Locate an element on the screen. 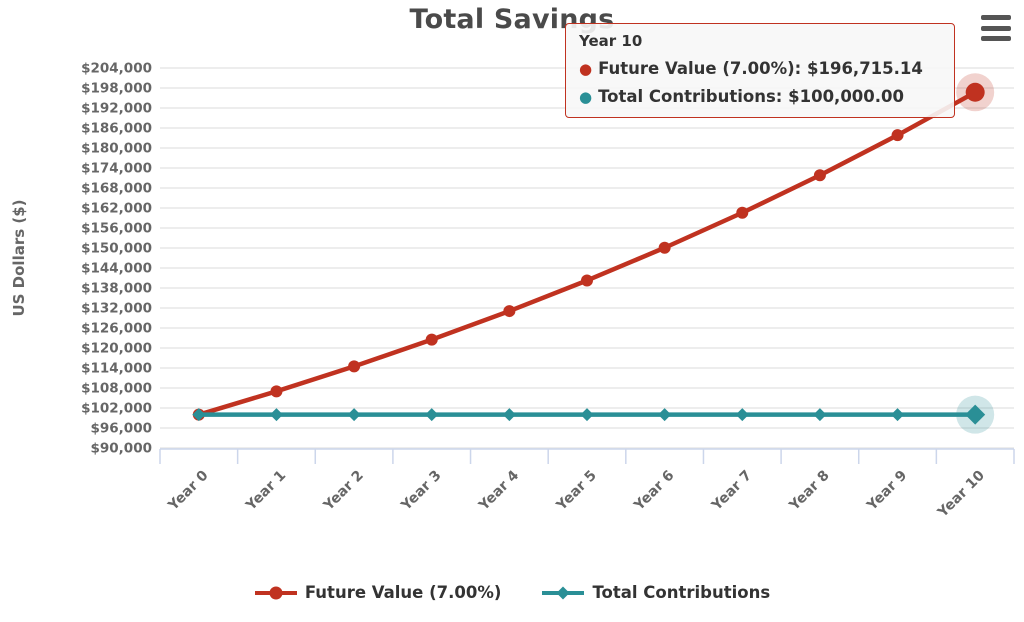 The height and width of the screenshot is (622, 1024). tooltip-row-total-contributions: ● Total Contributions: $100,000.00 is located at coordinates (761, 97).